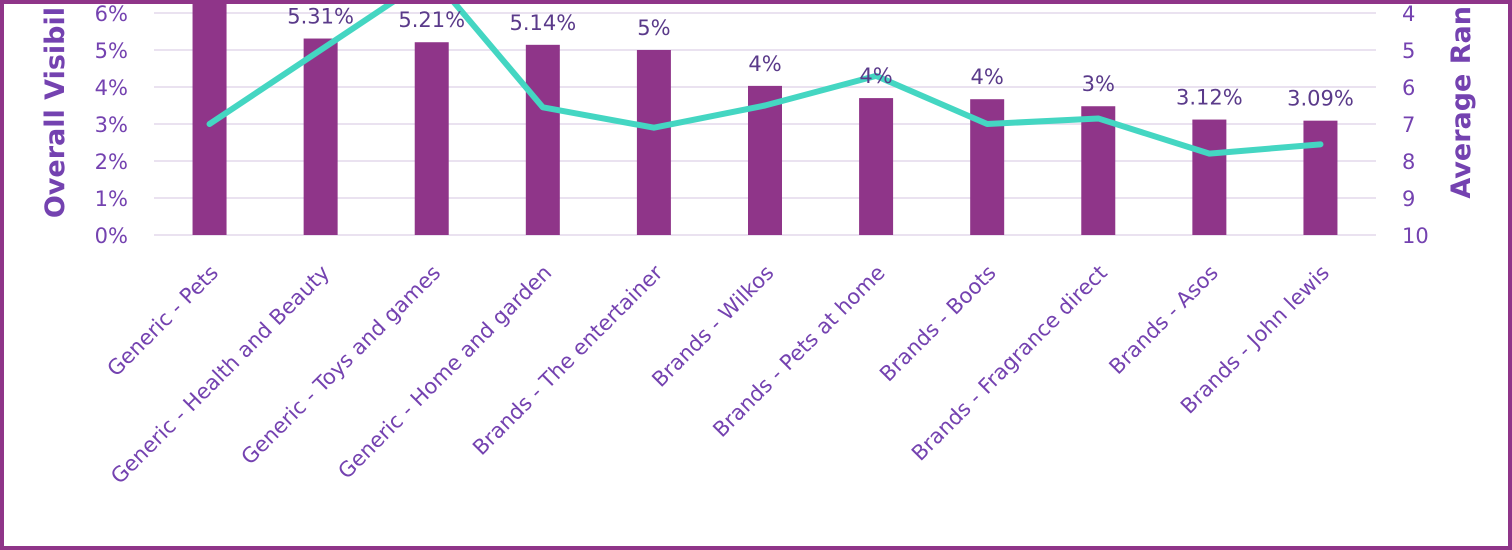 This screenshot has width=1512, height=550. What do you see at coordinates (111, 51) in the screenshot?
I see `y-tick-label: 5%` at bounding box center [111, 51].